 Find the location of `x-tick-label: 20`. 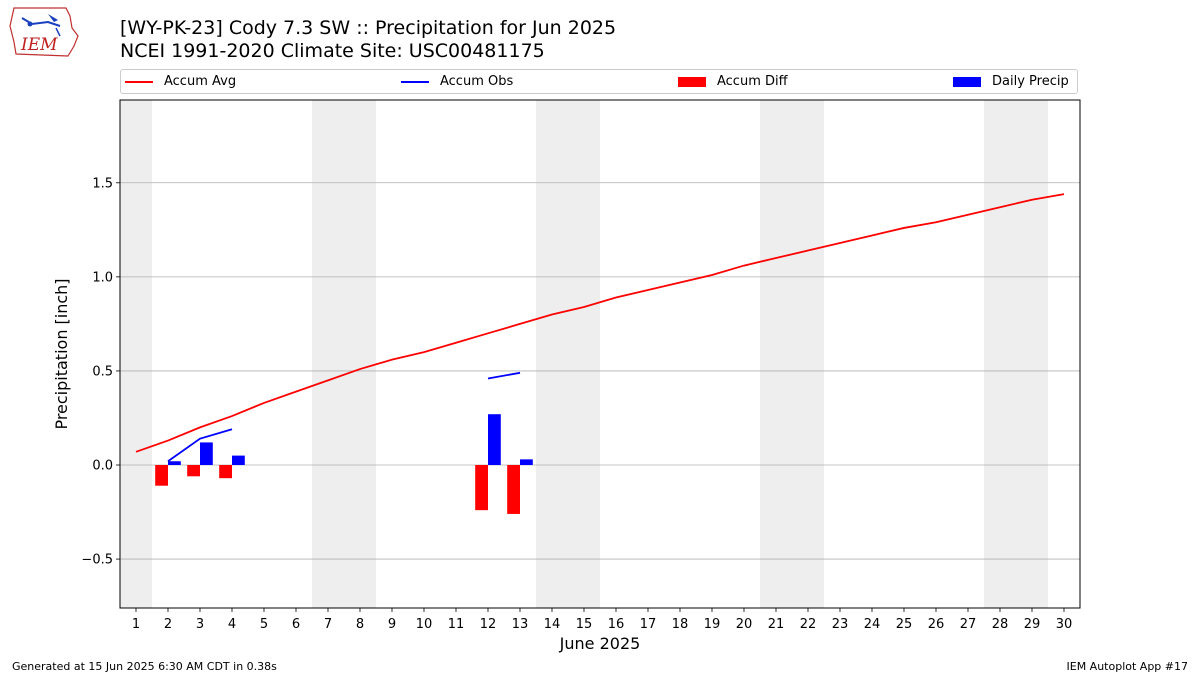

x-tick-label: 20 is located at coordinates (744, 624).